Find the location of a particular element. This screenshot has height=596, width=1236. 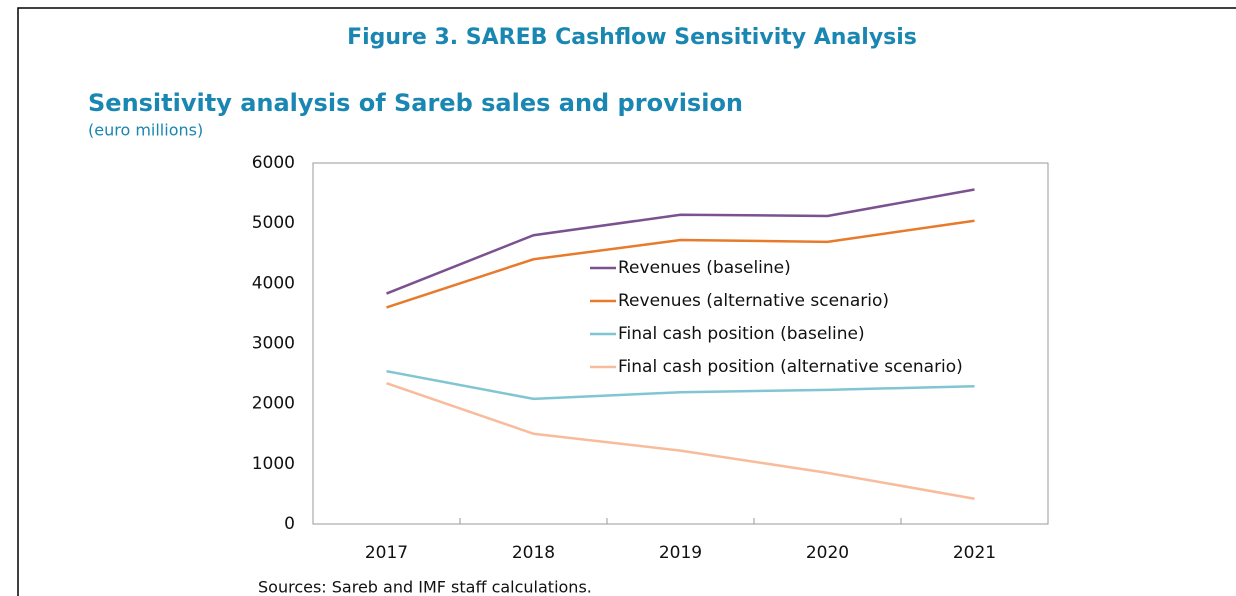

legend-label: Revenues (baseline) is located at coordinates (704, 268).